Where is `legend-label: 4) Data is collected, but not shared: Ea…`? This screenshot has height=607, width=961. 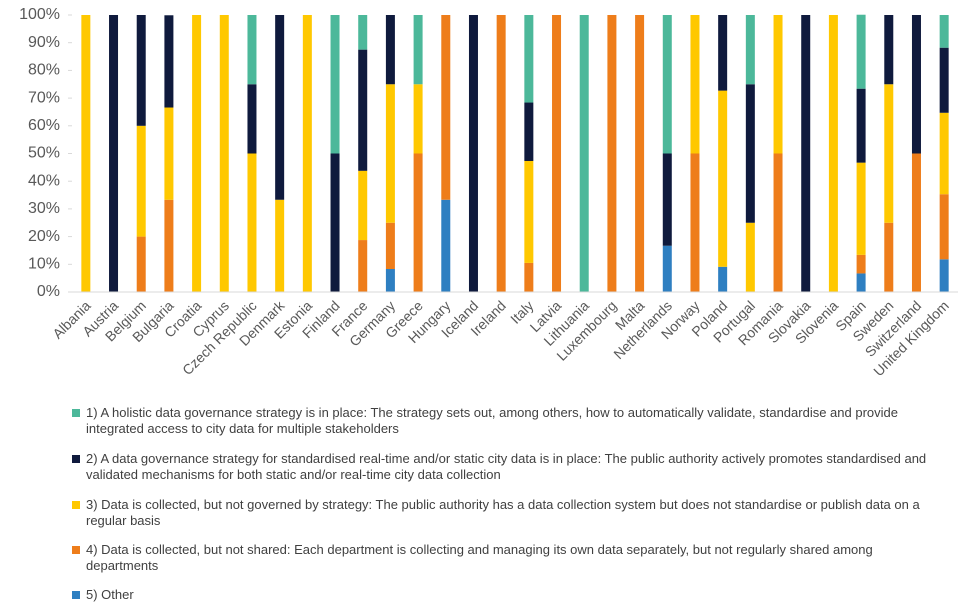 legend-label: 4) Data is collected, but not shared: Ea… is located at coordinates (479, 557).